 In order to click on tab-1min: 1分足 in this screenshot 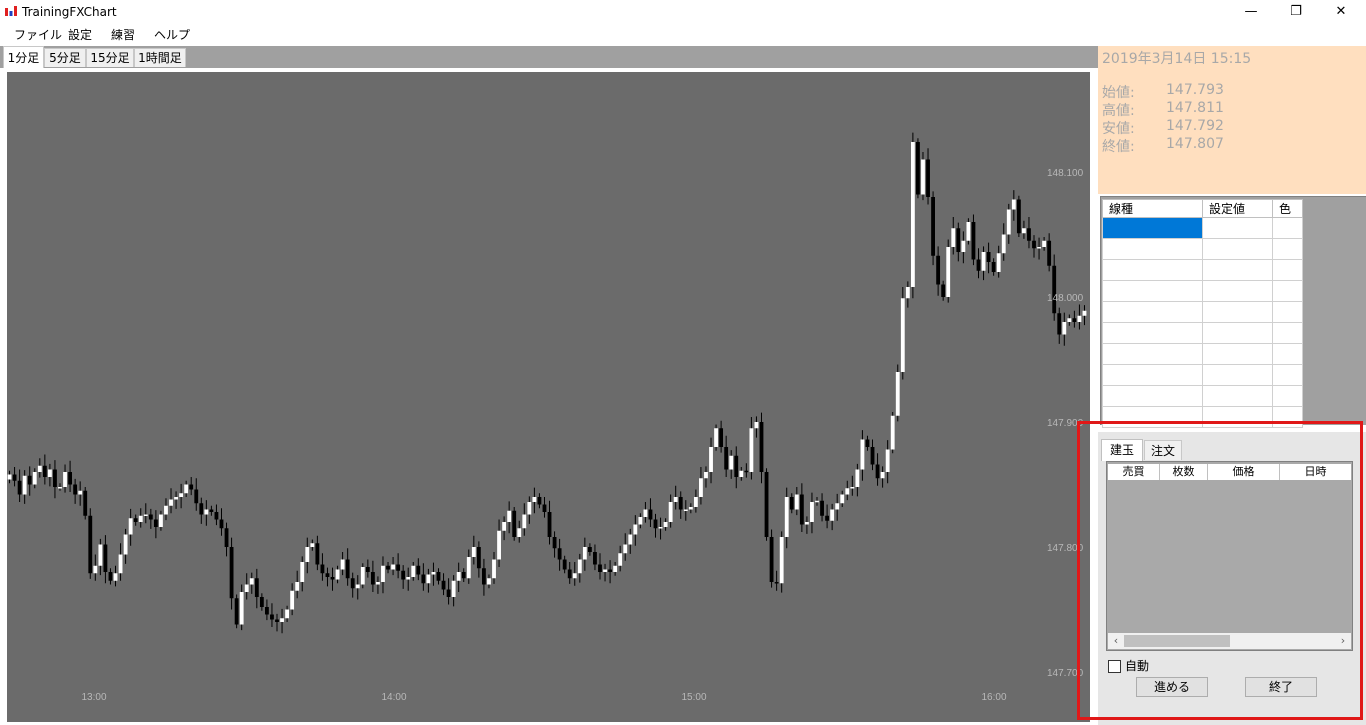, I will do `click(23, 57)`.